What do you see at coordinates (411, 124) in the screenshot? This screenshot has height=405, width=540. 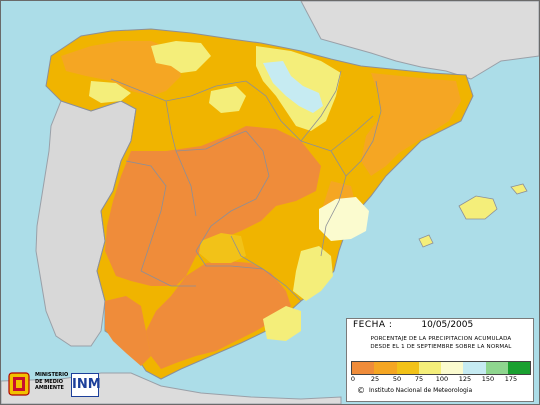 I see `zone-orange-ne` at bounding box center [411, 124].